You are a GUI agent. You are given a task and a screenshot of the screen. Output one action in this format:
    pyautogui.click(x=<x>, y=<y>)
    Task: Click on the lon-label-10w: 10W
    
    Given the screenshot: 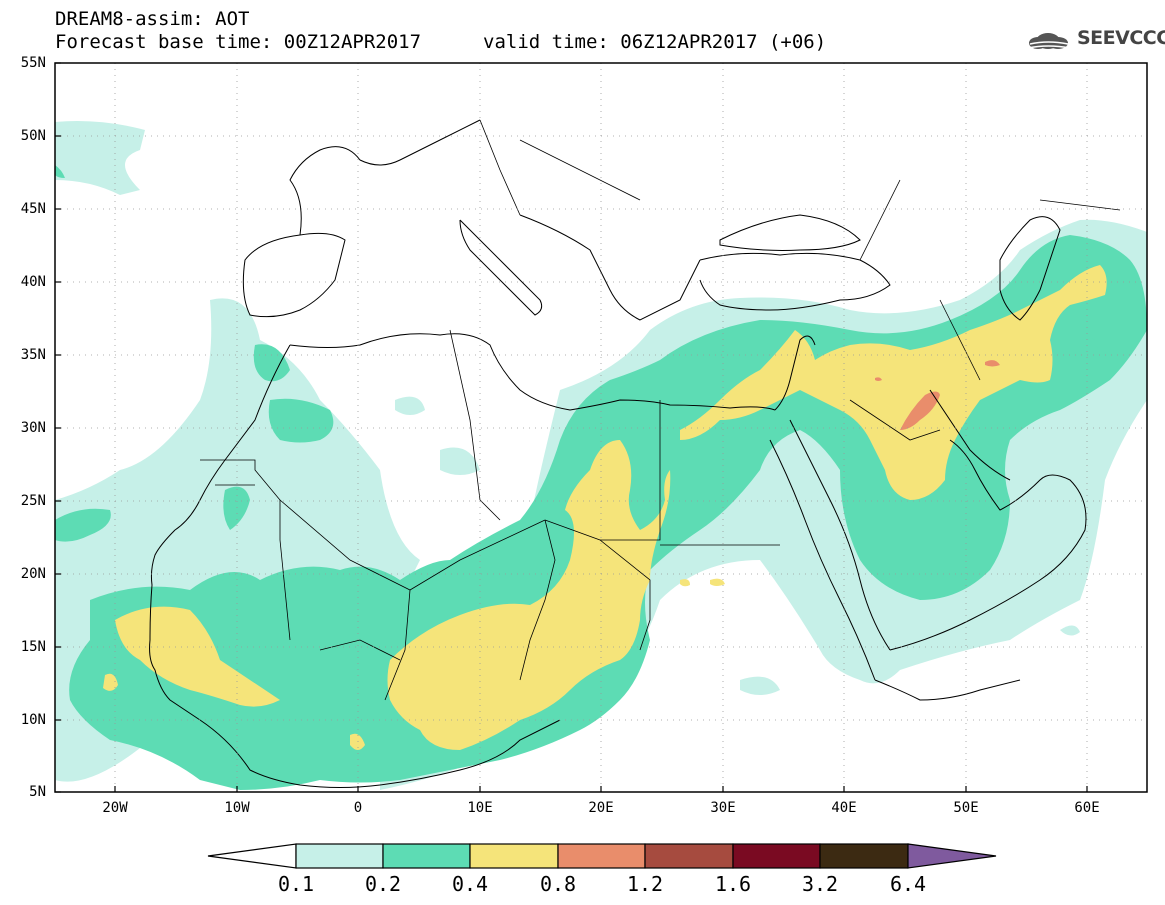 What is the action you would take?
    pyautogui.click(x=237, y=808)
    